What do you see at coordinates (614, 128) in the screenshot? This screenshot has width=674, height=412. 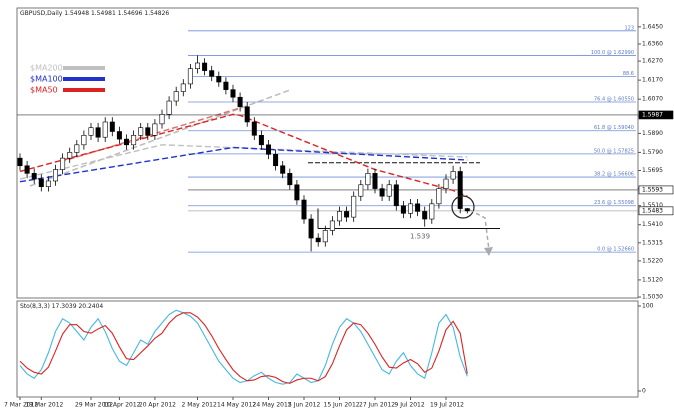 I see `fib-label: 61.8 @ 1.59040` at bounding box center [614, 128].